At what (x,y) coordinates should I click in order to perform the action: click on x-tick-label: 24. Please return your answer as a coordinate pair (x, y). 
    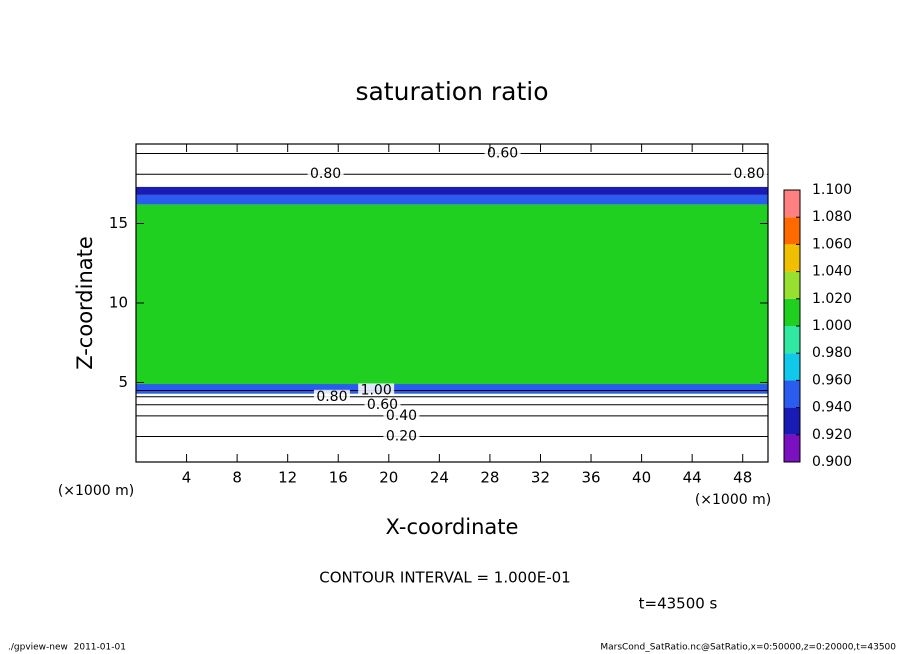
    Looking at the image, I should click on (439, 478).